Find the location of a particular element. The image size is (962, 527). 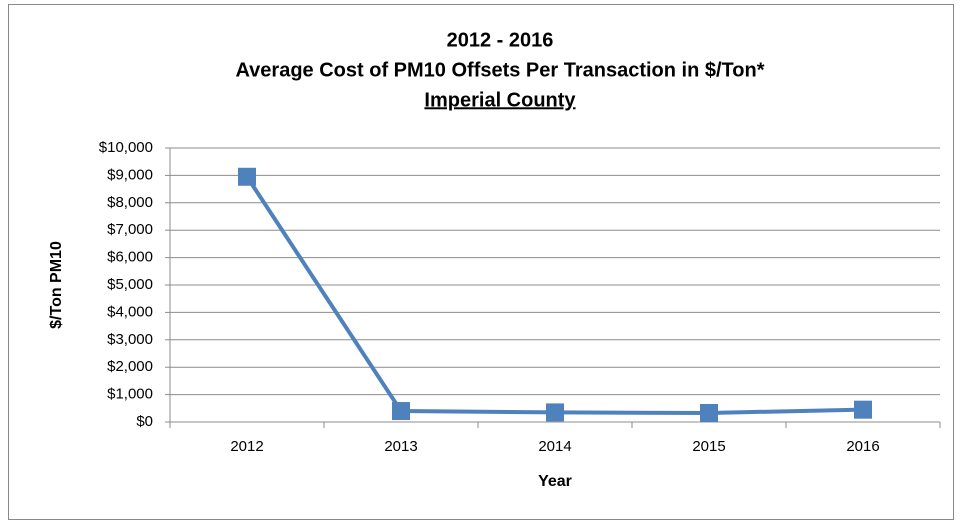

y-tick-label: $6,000 is located at coordinates (130, 257).